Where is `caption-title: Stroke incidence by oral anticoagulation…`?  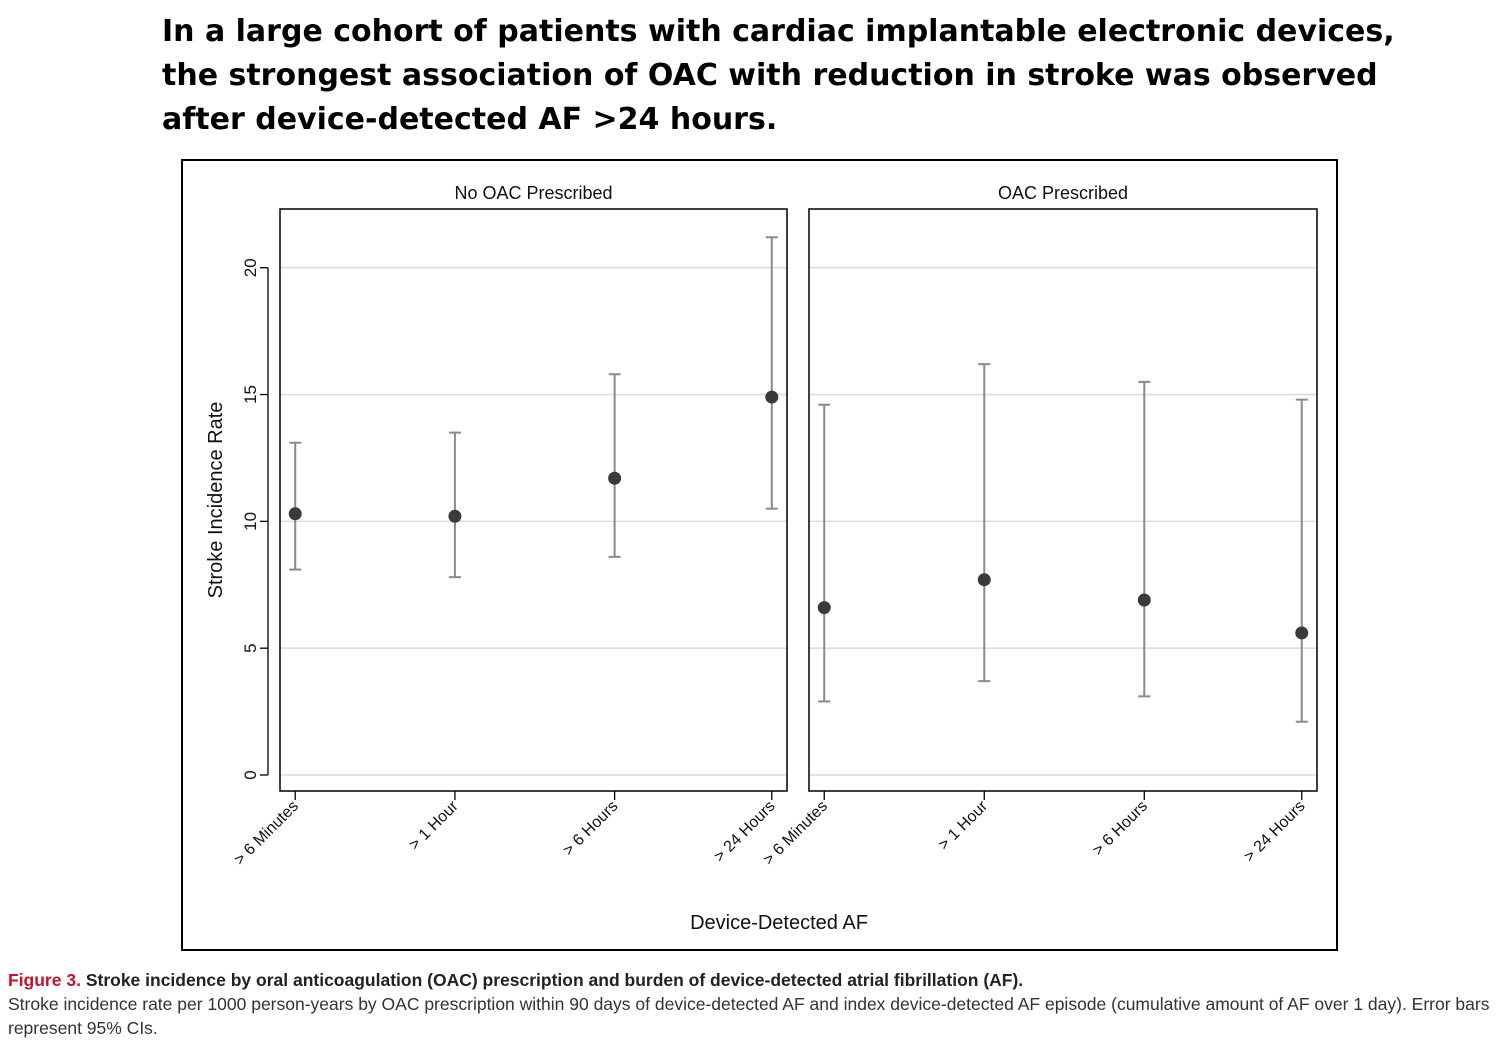
caption-title: Stroke incidence by oral anticoagulation… is located at coordinates (554, 980).